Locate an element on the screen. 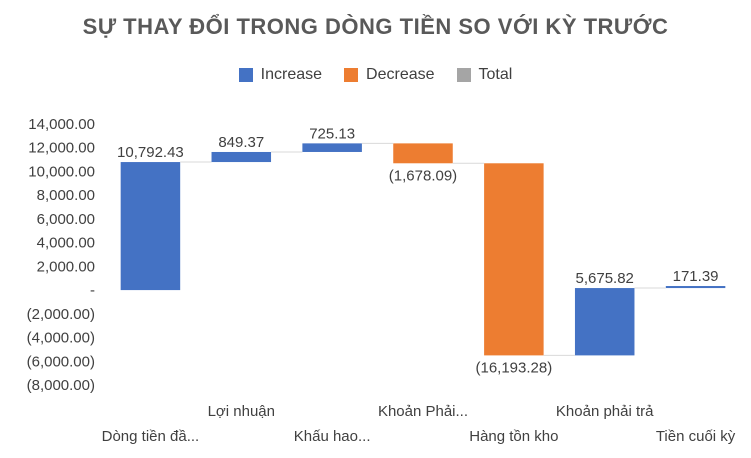 Image resolution: width=751 pixels, height=458 pixels. x-category-label: Khoản phải trả is located at coordinates (605, 411).